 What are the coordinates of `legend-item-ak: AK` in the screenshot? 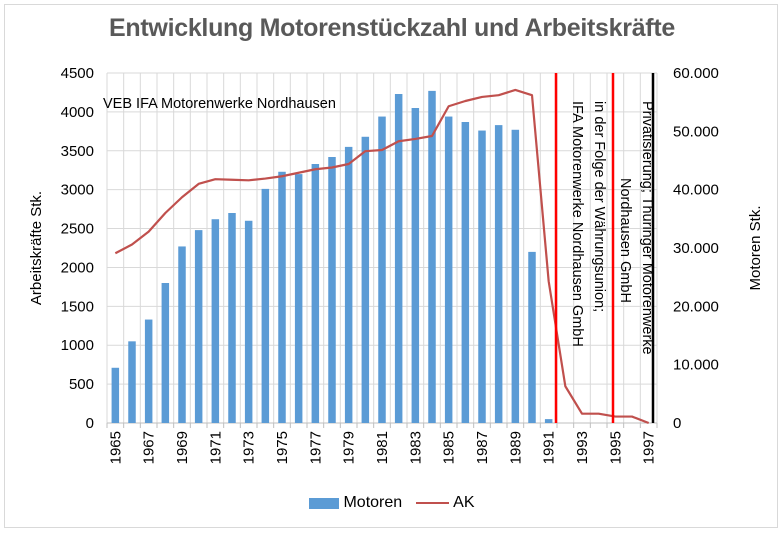 It's located at (445, 503).